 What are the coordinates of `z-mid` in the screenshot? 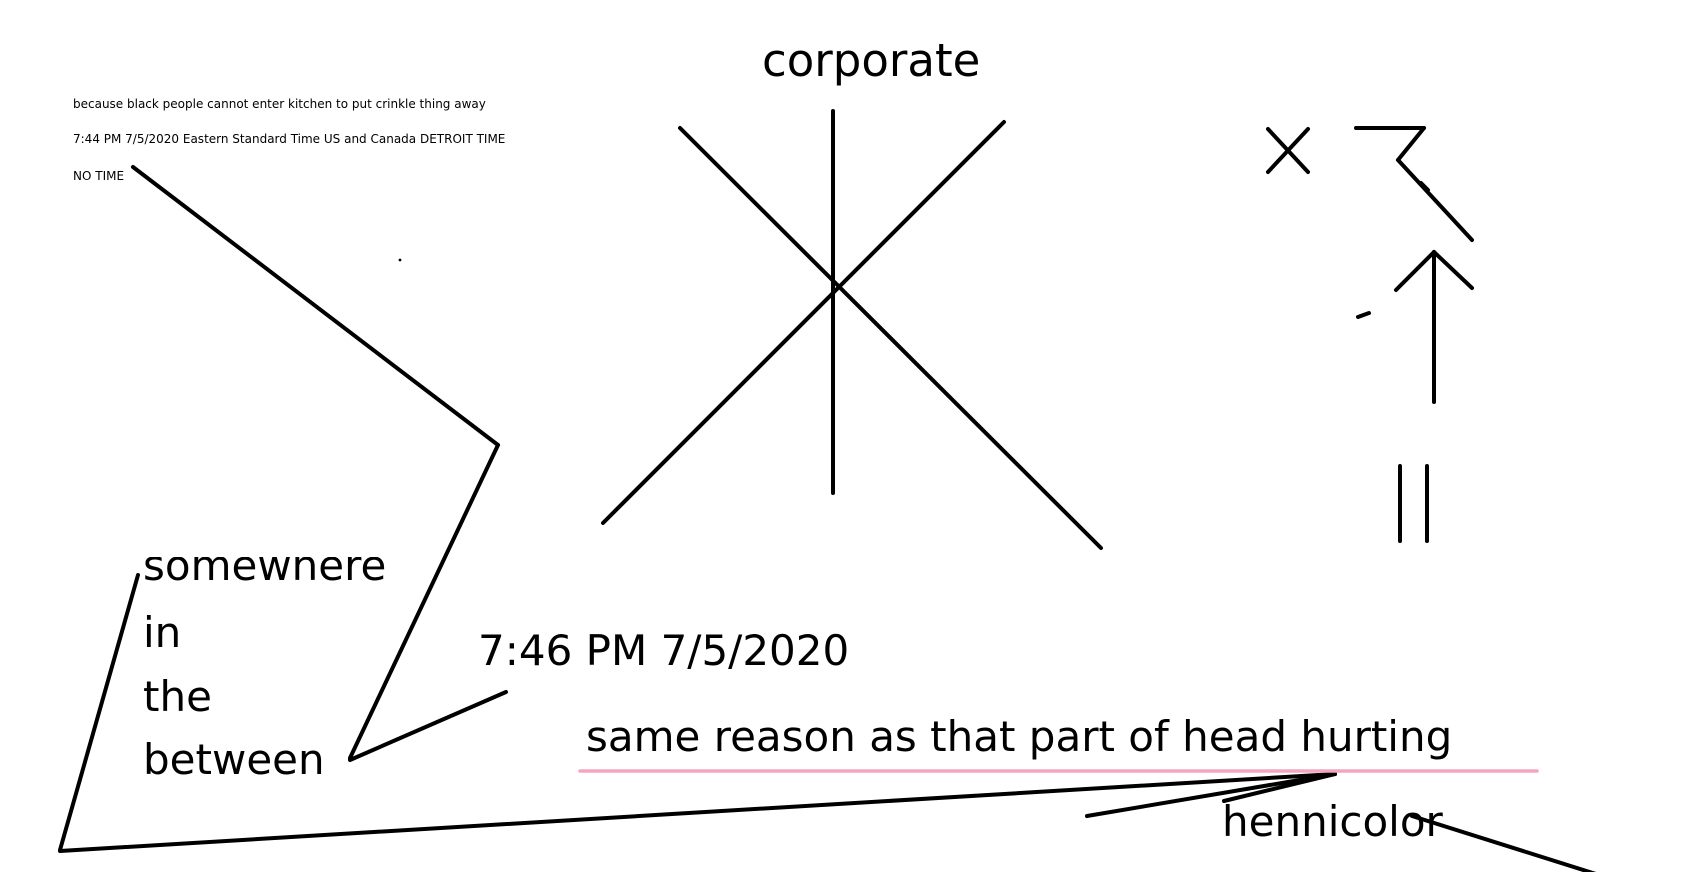 It's located at (1411, 144).